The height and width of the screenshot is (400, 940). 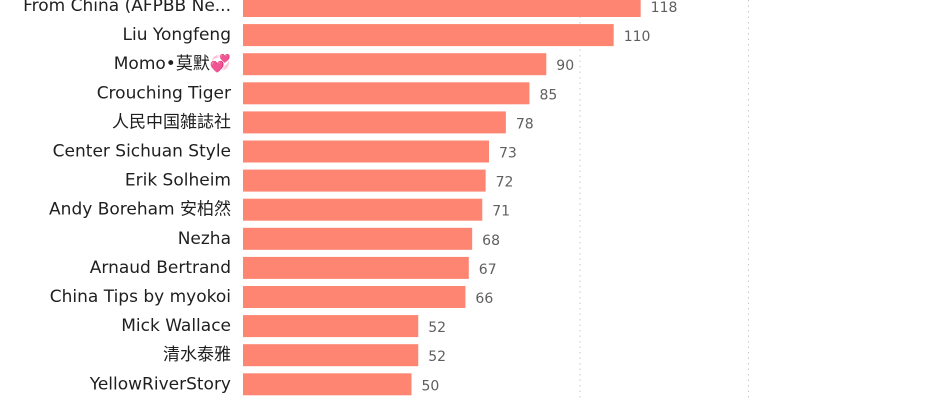 I want to click on category-label-2: Momo•莫默💞, so click(x=172, y=63).